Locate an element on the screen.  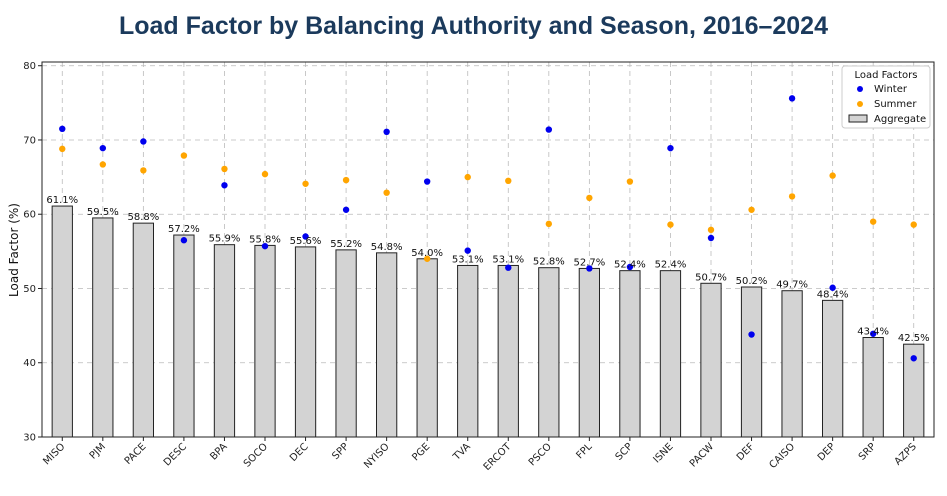
x-tick-label: CAISO is located at coordinates (783, 456).